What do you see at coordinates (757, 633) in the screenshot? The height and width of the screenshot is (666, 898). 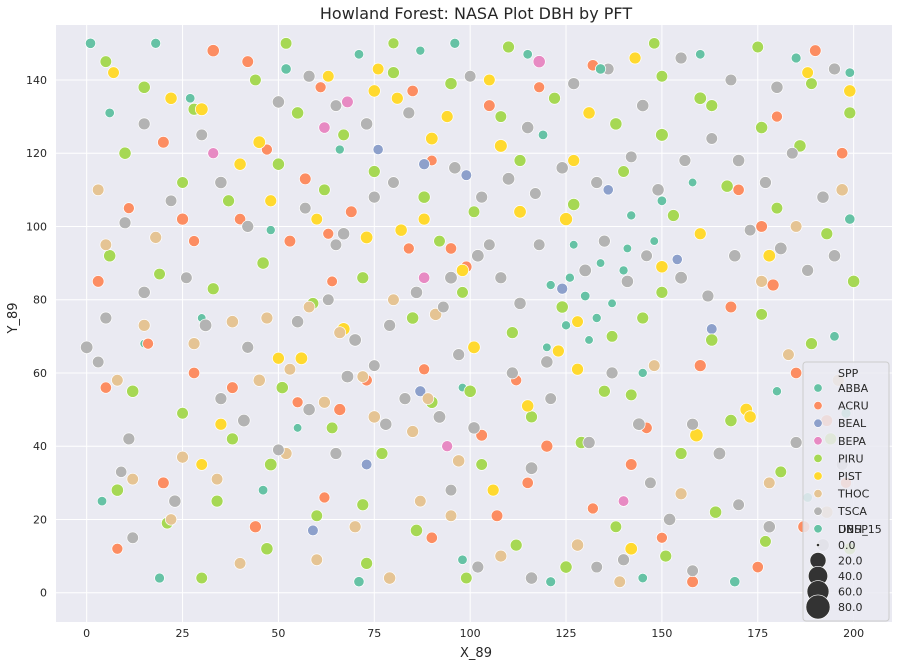 I see `x-tick-label: 175` at bounding box center [757, 633].